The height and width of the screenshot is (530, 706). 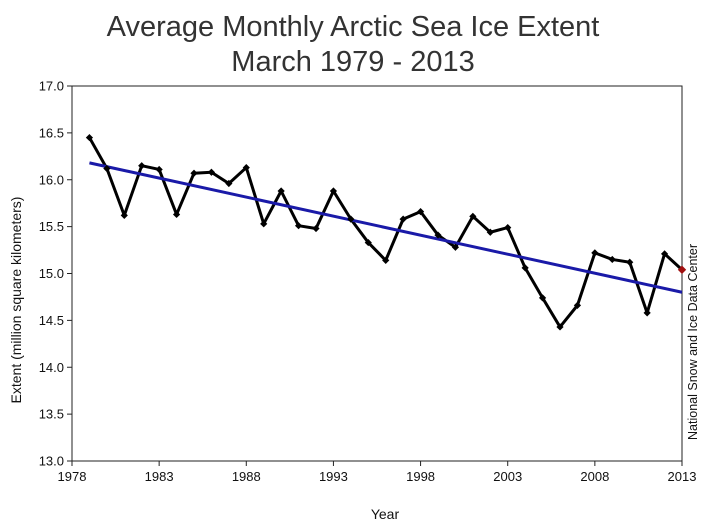 I want to click on y-tick-label: 14.5, so click(x=51, y=320).